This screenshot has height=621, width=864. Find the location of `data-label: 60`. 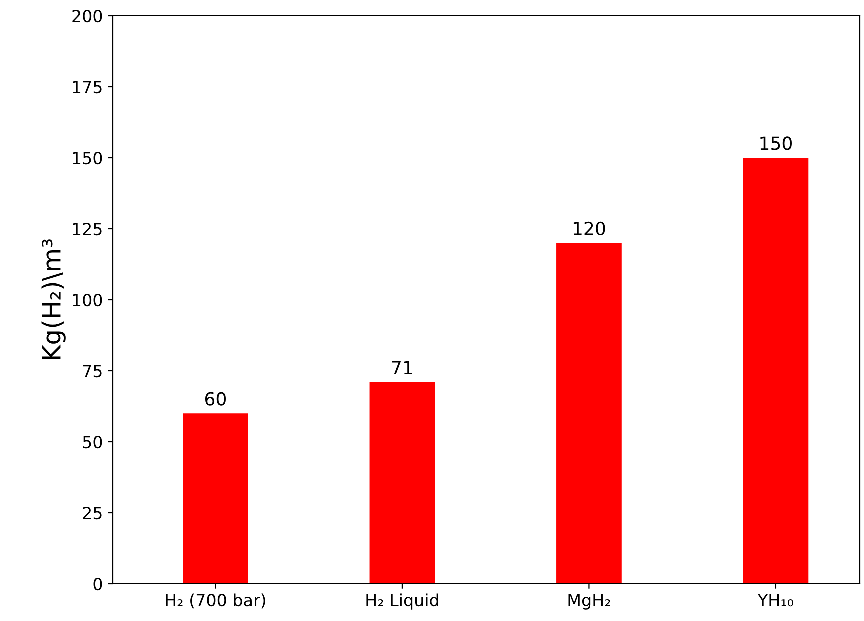

data-label: 60 is located at coordinates (215, 399).